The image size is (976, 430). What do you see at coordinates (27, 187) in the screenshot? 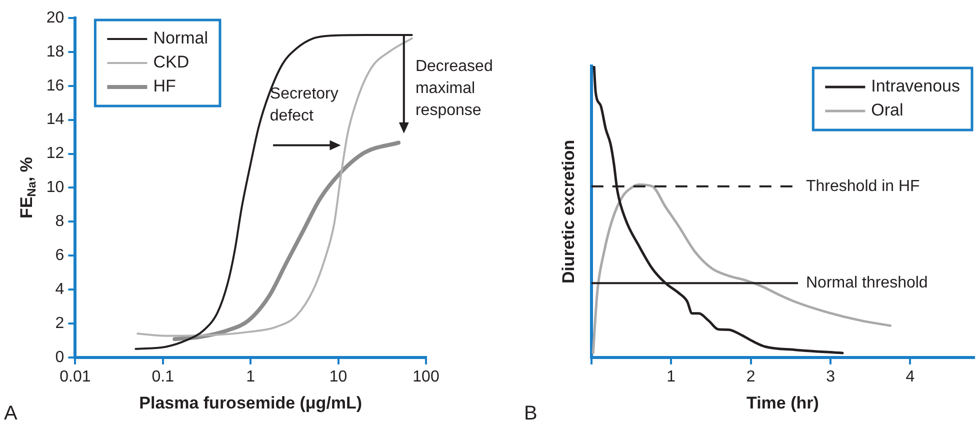
I see `y-axis-title: FENa, %` at bounding box center [27, 187].